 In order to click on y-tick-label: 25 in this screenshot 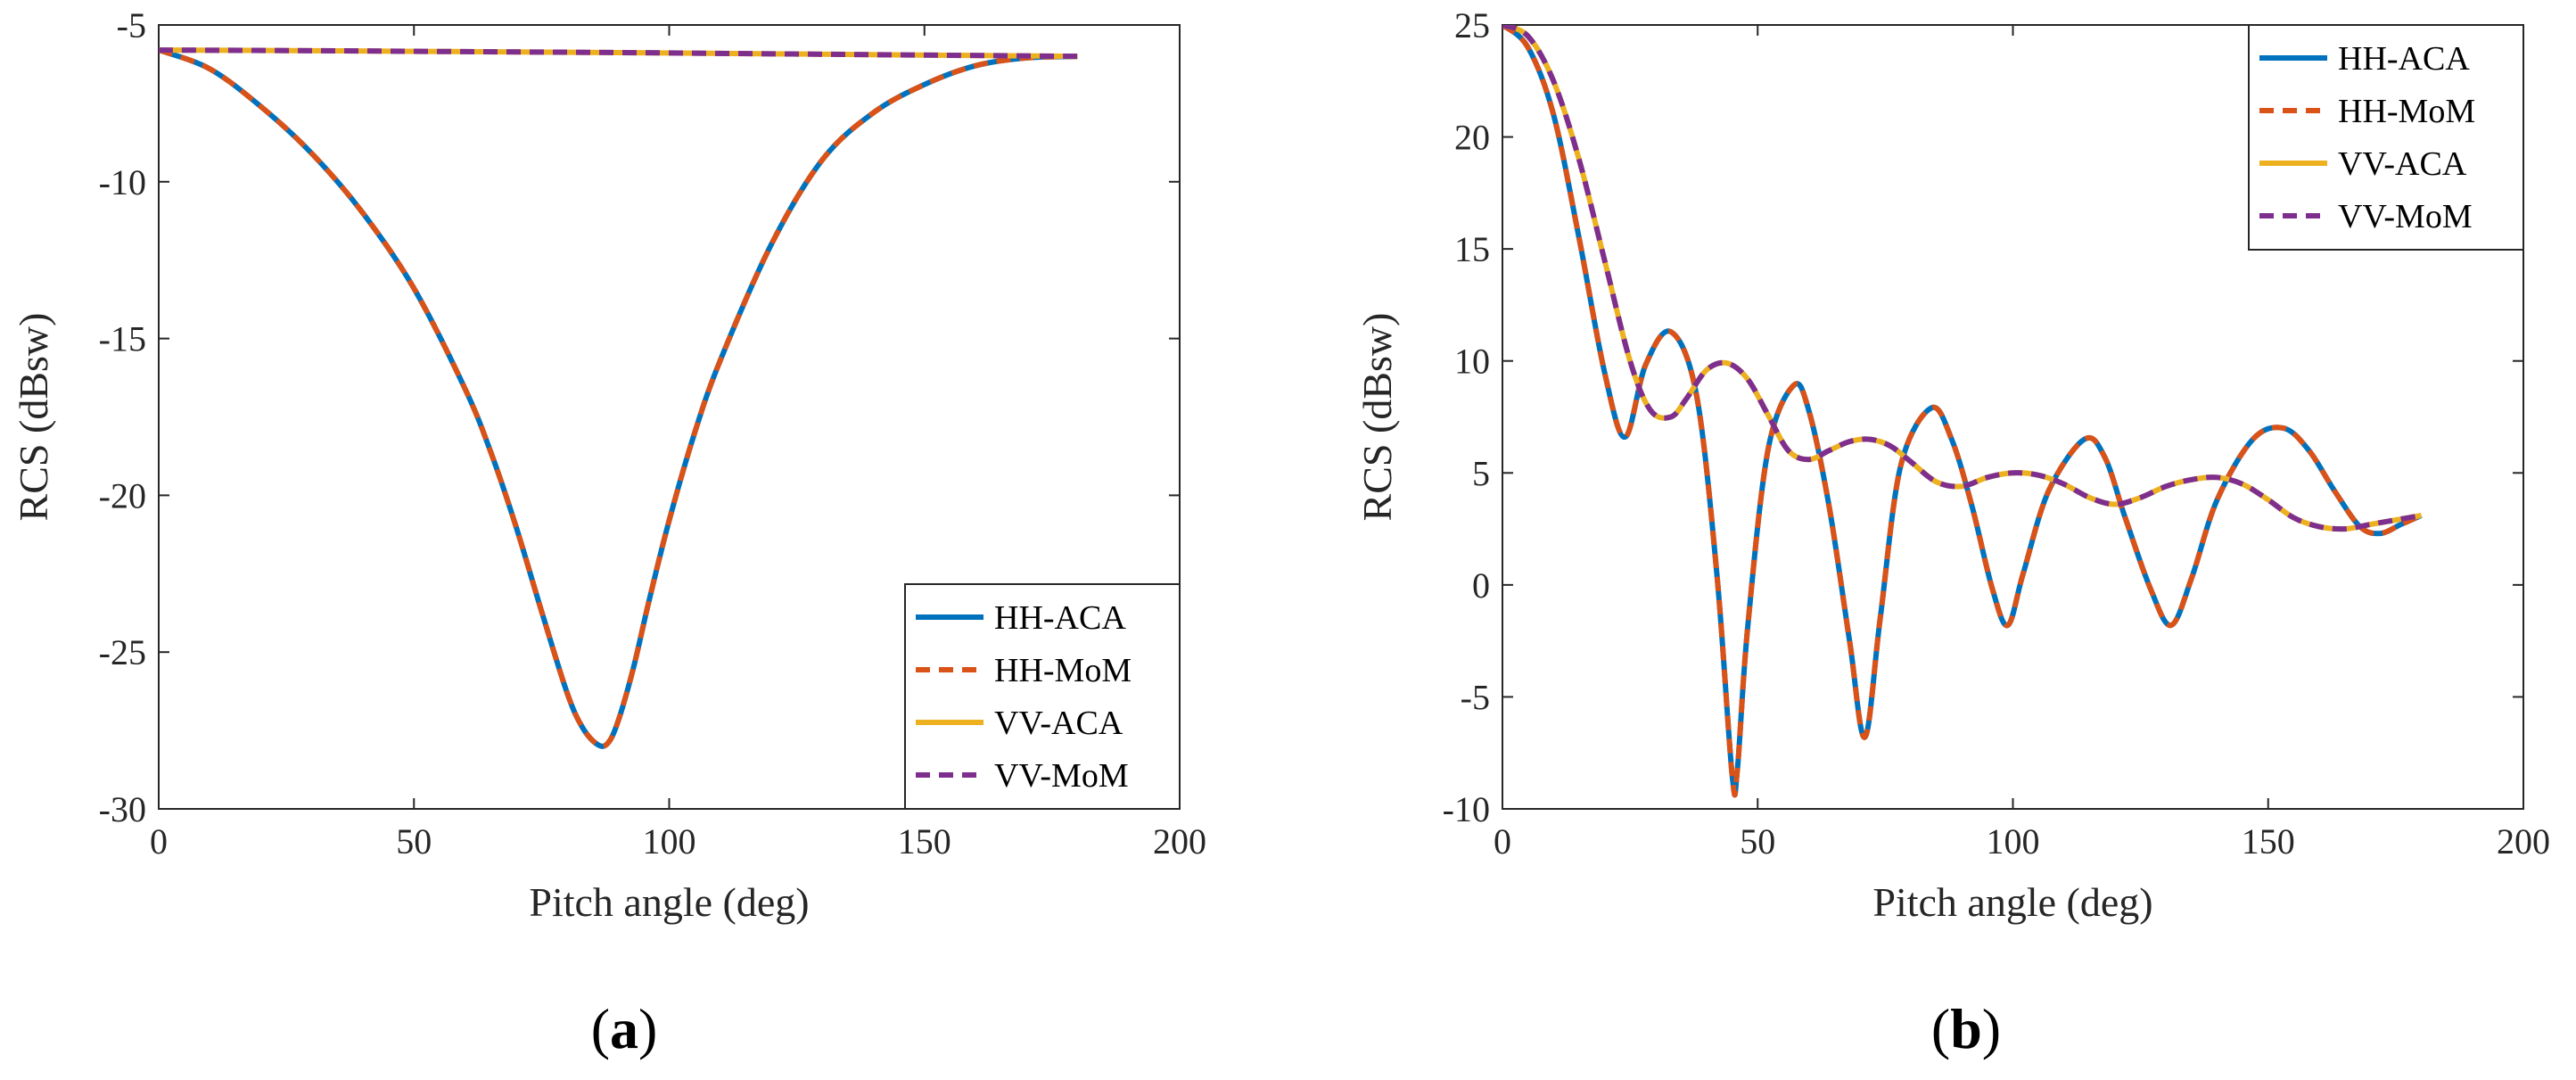, I will do `click(1472, 25)`.